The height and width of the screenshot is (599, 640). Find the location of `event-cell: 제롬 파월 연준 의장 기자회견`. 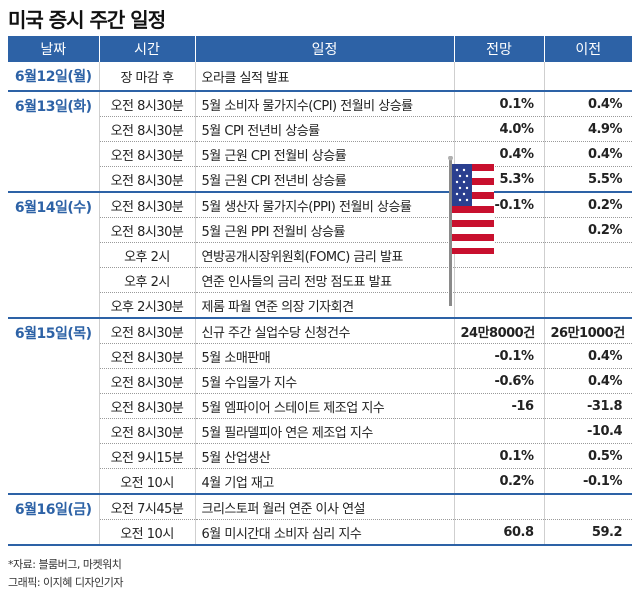

event-cell: 제롬 파월 연준 의장 기자회견 is located at coordinates (324, 305).